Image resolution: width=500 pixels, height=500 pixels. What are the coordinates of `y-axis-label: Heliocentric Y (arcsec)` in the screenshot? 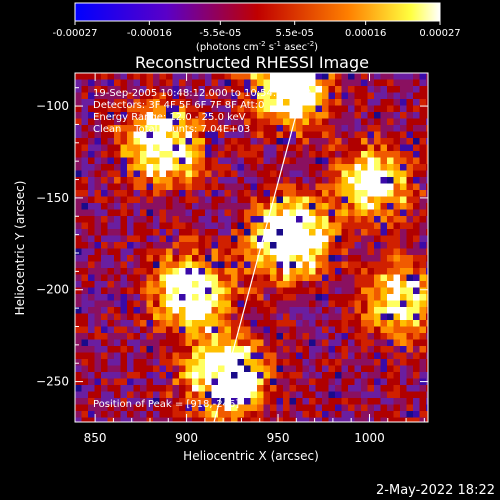 It's located at (20, 248).